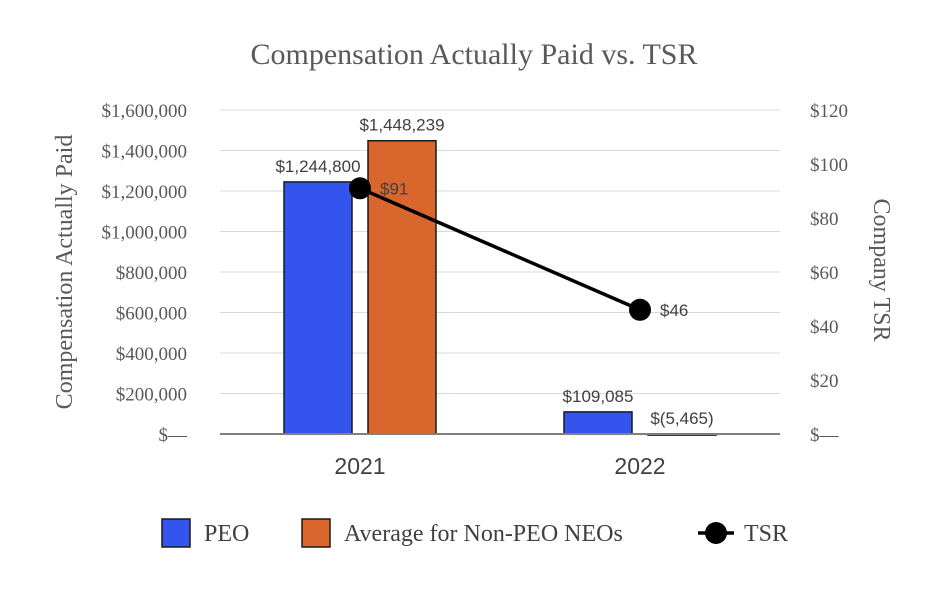  What do you see at coordinates (681, 418) in the screenshot?
I see `bar-data-label: $(5,465)` at bounding box center [681, 418].